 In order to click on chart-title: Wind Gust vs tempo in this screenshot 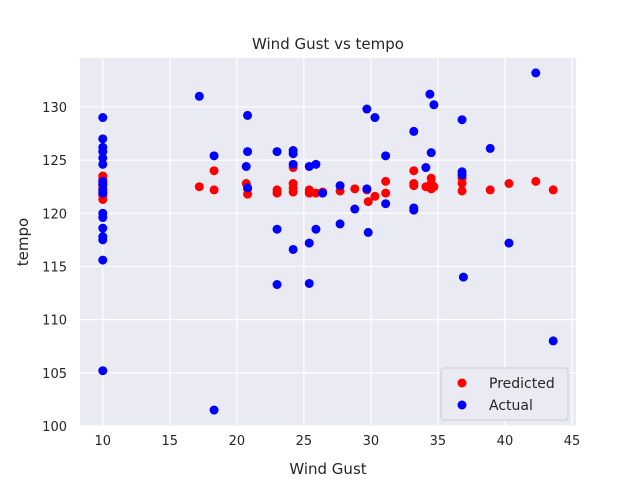, I will do `click(328, 44)`.